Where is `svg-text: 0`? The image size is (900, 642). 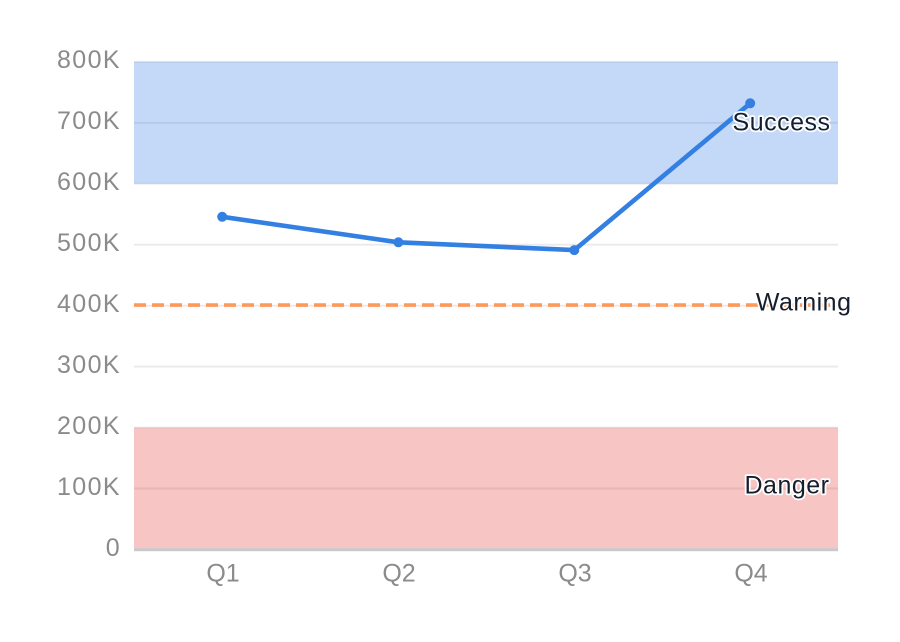 svg-text: 0 is located at coordinates (113, 548).